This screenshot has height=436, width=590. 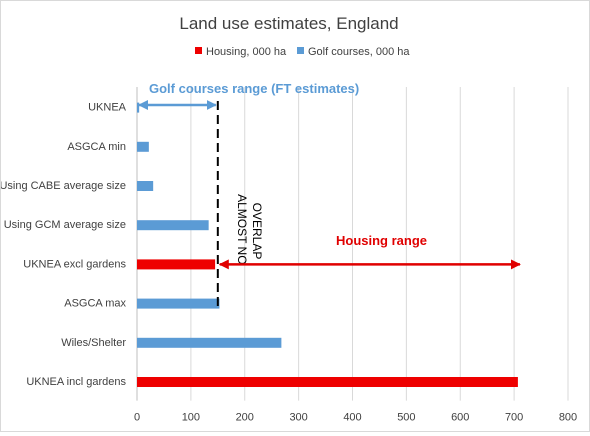 I want to click on x-tick-label: 700, so click(x=514, y=418).